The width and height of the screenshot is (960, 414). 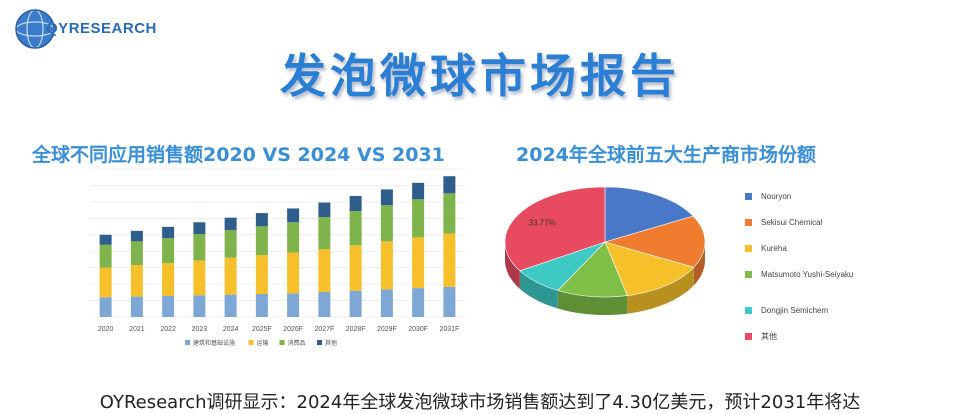 What do you see at coordinates (449, 329) in the screenshot?
I see `x-tick-label: 2031F` at bounding box center [449, 329].